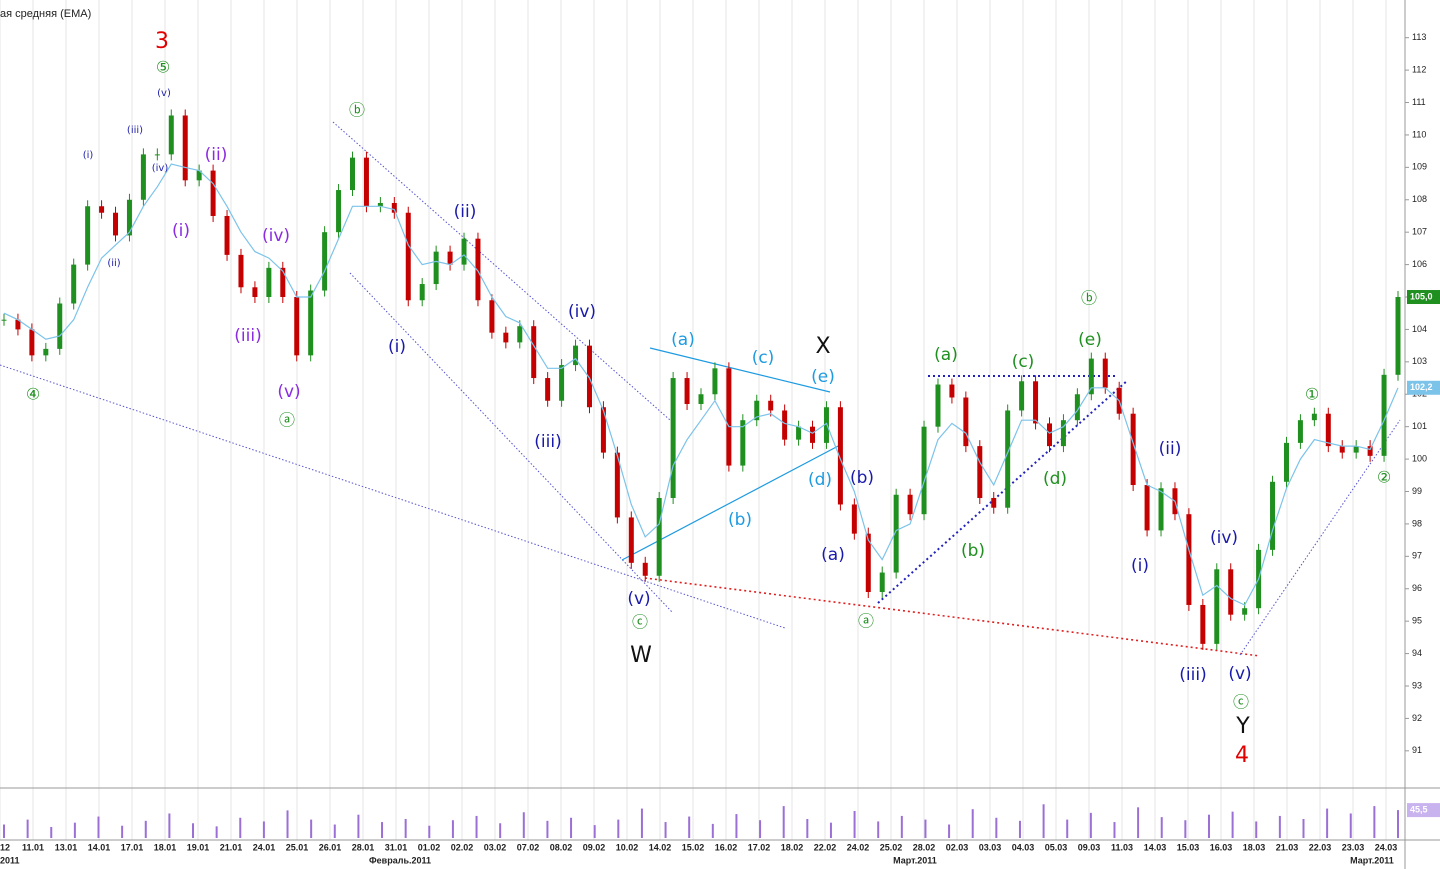  Describe the element at coordinates (1056, 847) in the screenshot. I see `x-tick-label: 05.03` at that location.